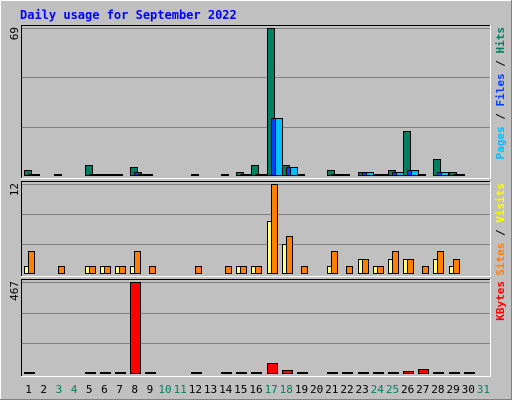  Describe the element at coordinates (14, 291) in the screenshot. I see `panel-kbytes-max-label: 467` at that location.